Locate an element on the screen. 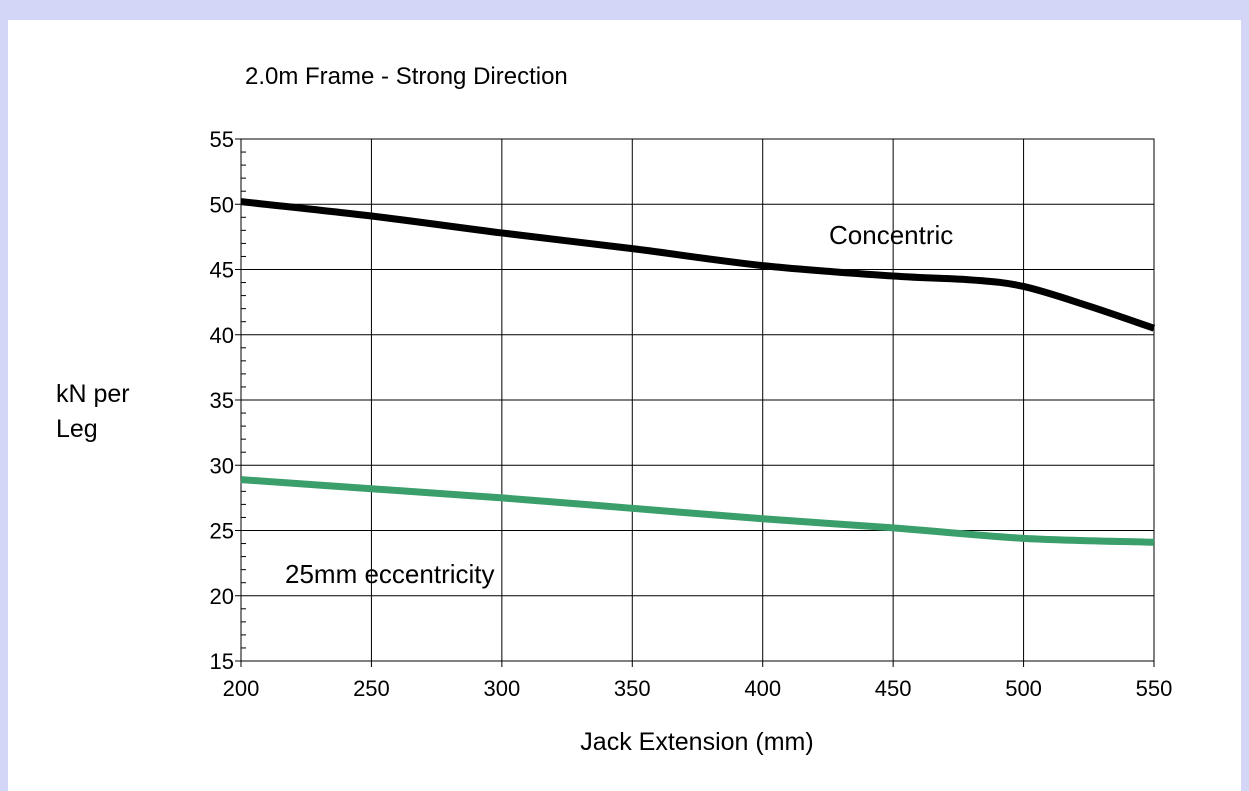  y-axis-title-line-2: Leg is located at coordinates (77, 429).